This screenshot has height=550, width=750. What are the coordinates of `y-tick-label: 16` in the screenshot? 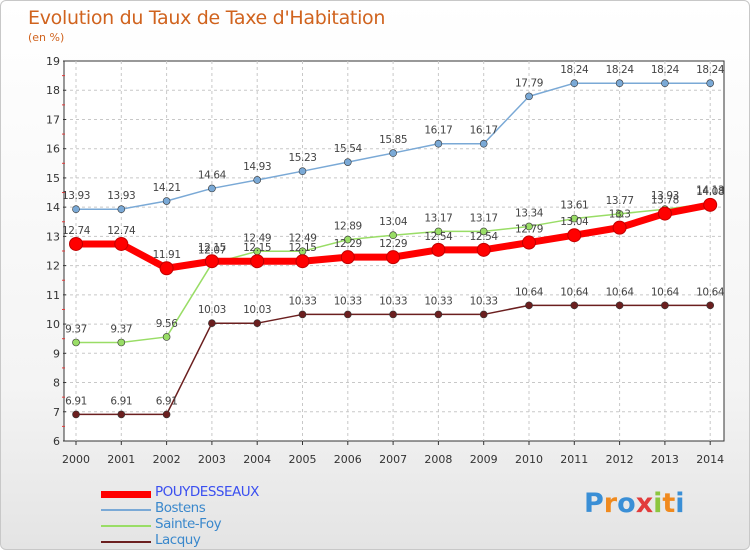 It's located at (53, 149).